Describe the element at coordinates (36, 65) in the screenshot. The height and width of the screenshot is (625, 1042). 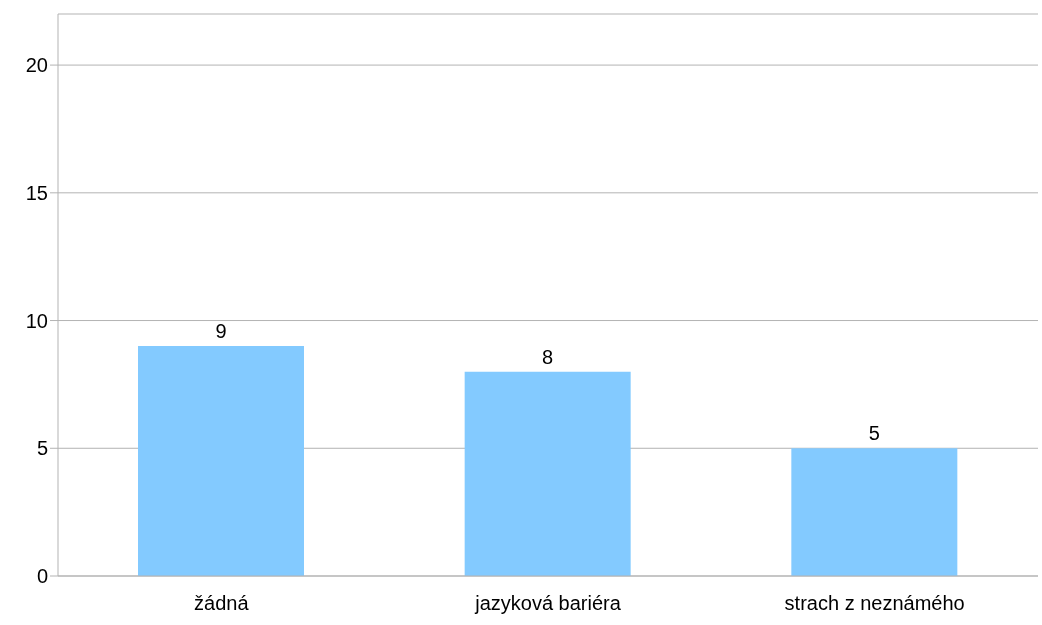
I see `y-tick-label: 20` at that location.